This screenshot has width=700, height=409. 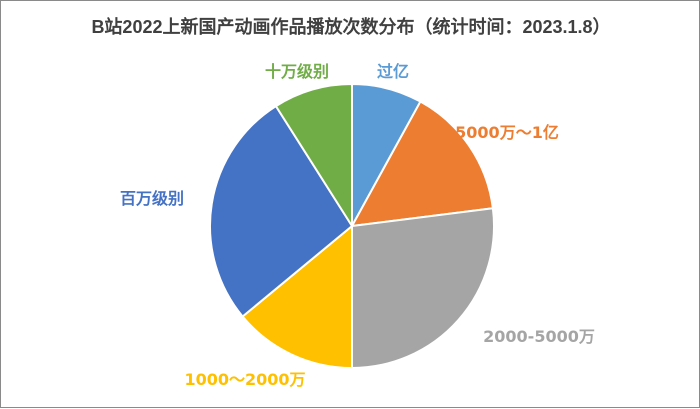 What do you see at coordinates (507, 132) in the screenshot?
I see `slice-label: 5000万～1亿` at bounding box center [507, 132].